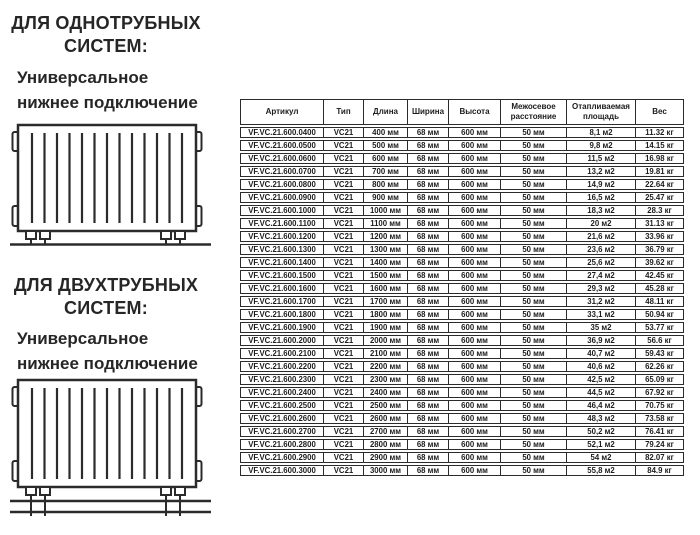  What do you see at coordinates (386, 197) in the screenshot?
I see `cell-length: 900 мм` at bounding box center [386, 197].